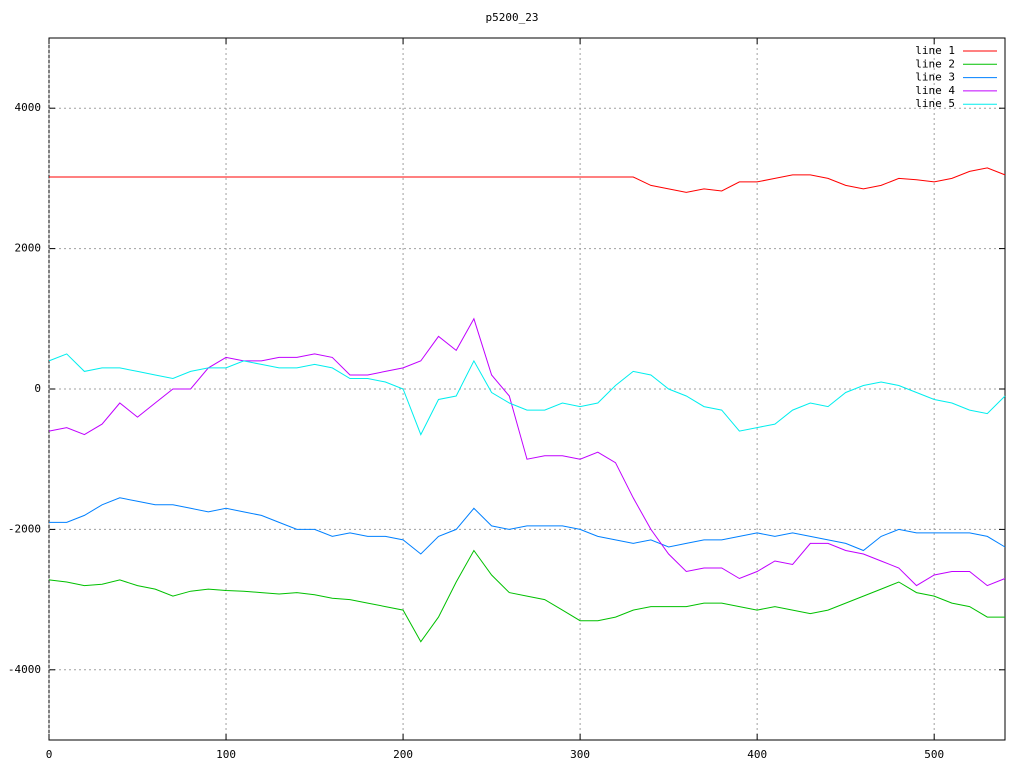  What do you see at coordinates (935, 77) in the screenshot?
I see `legend-label: line 3` at bounding box center [935, 77].